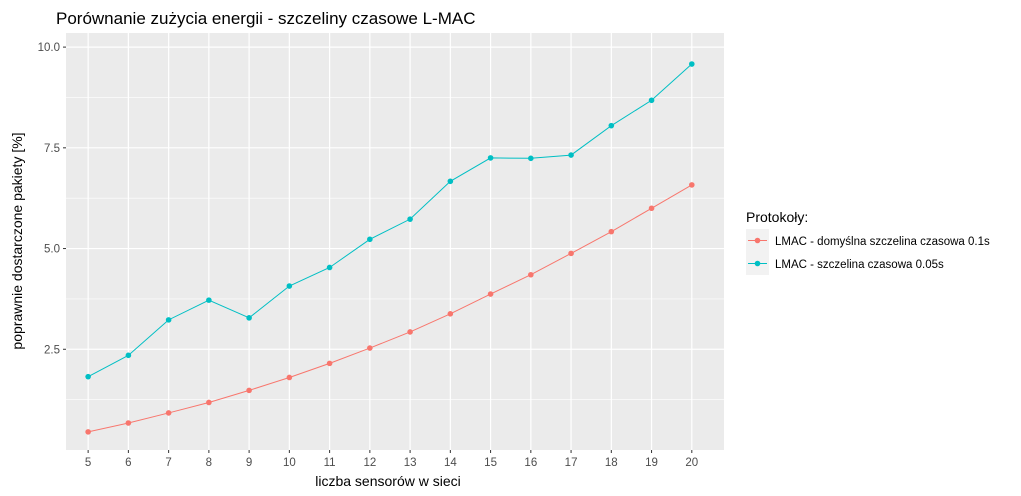  Describe the element at coordinates (49, 48) in the screenshot. I see `y-tick-label: 10.0` at that location.